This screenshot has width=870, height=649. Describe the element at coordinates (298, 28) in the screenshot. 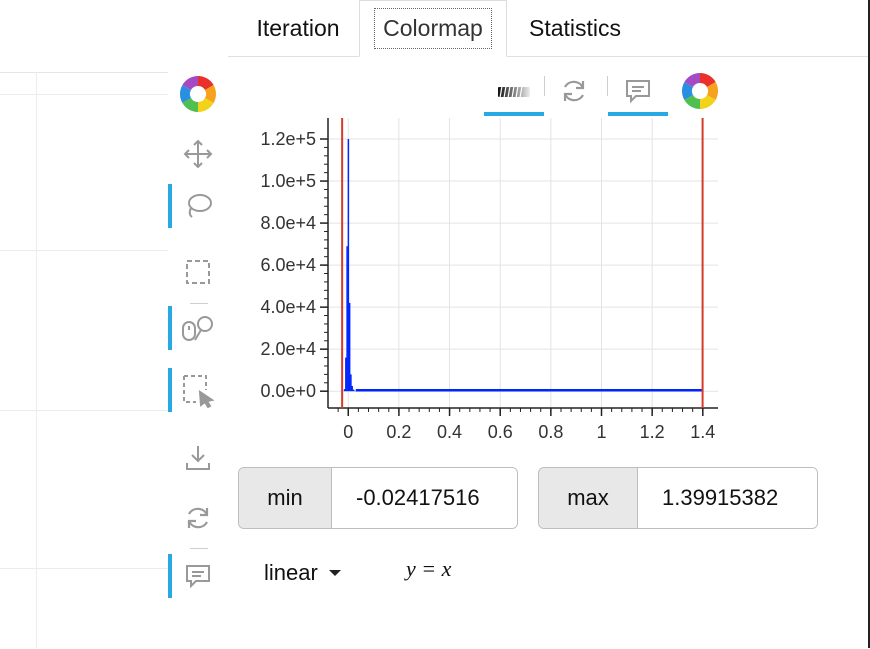

I see `tab-iteration: Iteration` at that location.